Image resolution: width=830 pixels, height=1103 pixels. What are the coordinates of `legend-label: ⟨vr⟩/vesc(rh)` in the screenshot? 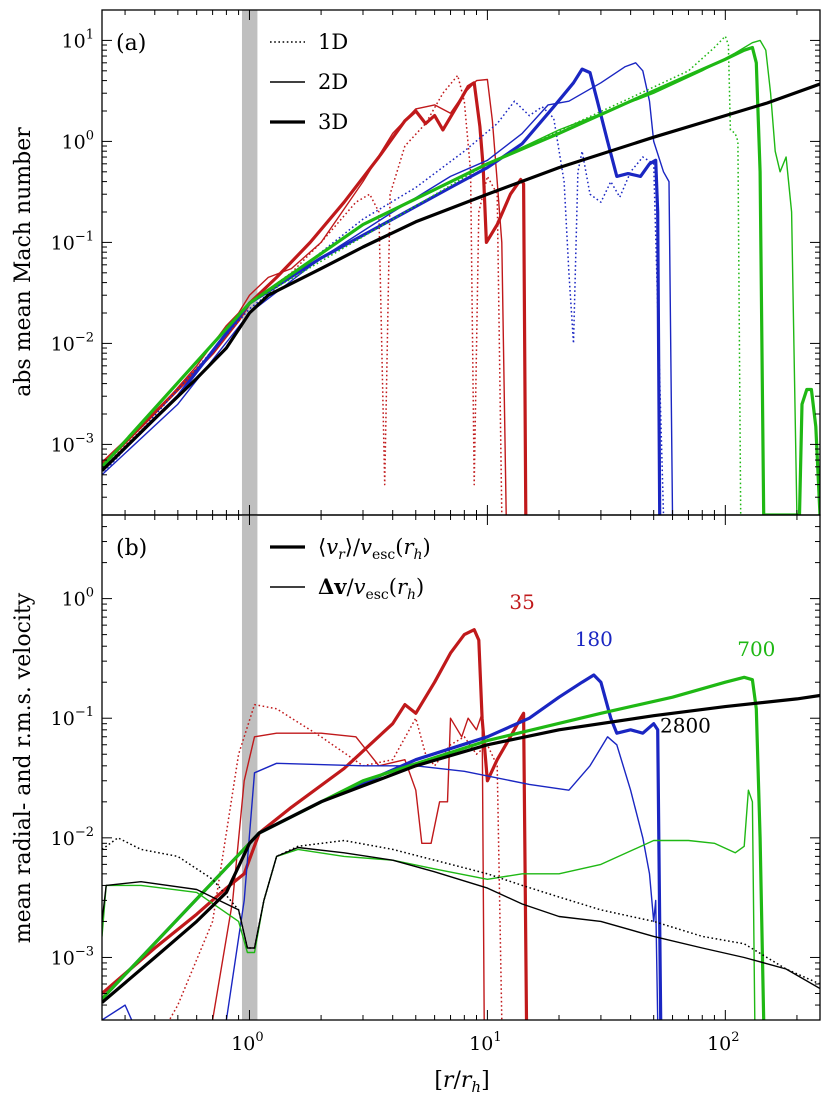 It's located at (374, 549).